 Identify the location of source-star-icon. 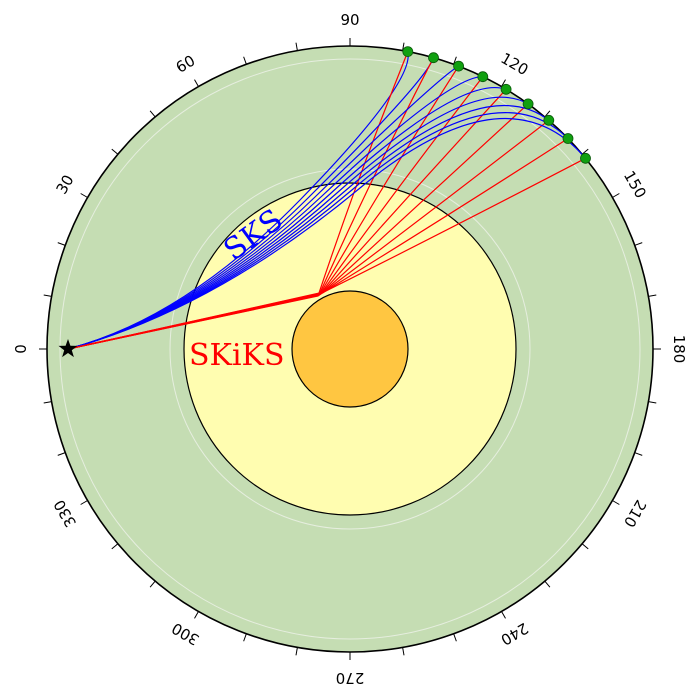
(68, 348).